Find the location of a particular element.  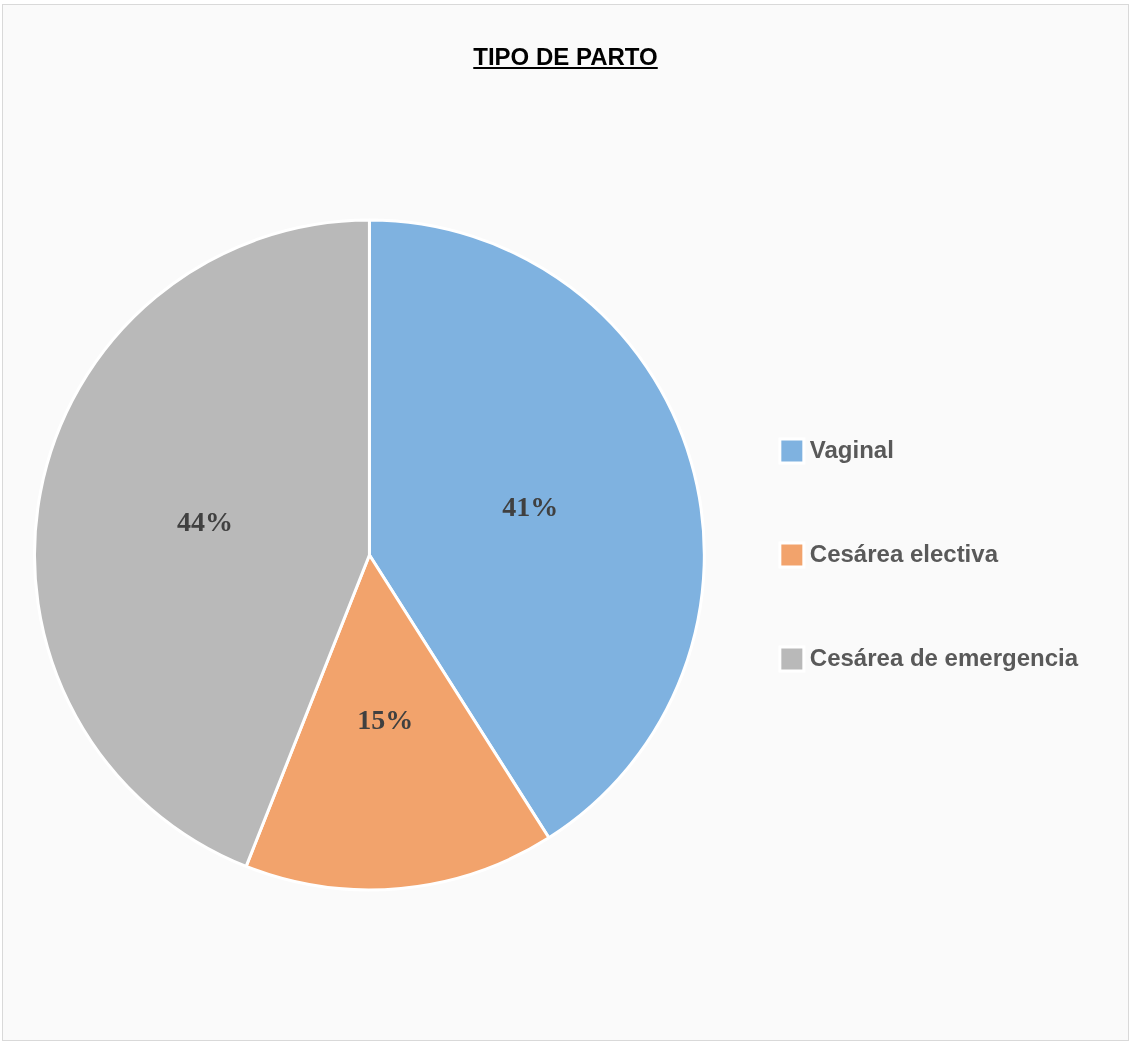

legend-label: Cesárea de emergencia is located at coordinates (944, 657).